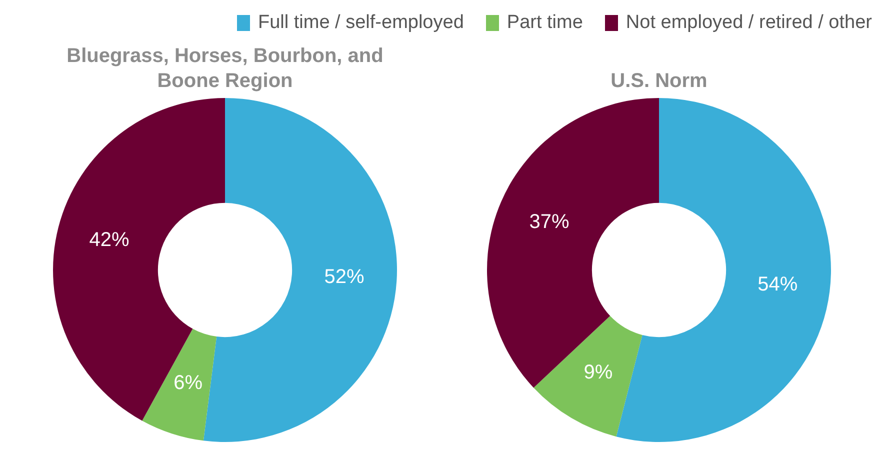 Image resolution: width=884 pixels, height=473 pixels. Describe the element at coordinates (749, 23) in the screenshot. I see `legend-label: Not employed / retired / other` at that location.